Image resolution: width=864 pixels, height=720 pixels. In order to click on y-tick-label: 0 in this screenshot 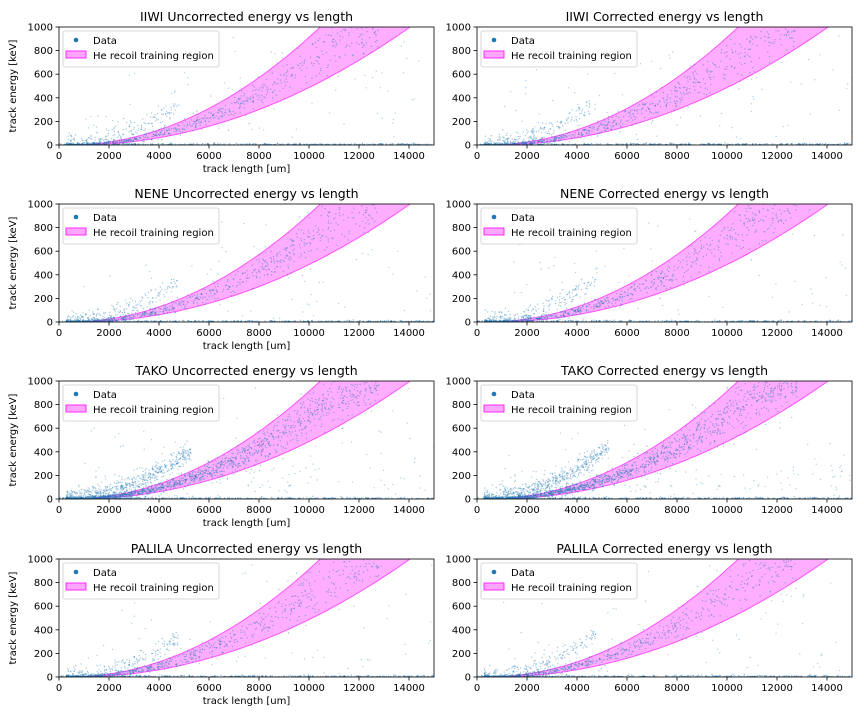, I will do `click(50, 323)`.